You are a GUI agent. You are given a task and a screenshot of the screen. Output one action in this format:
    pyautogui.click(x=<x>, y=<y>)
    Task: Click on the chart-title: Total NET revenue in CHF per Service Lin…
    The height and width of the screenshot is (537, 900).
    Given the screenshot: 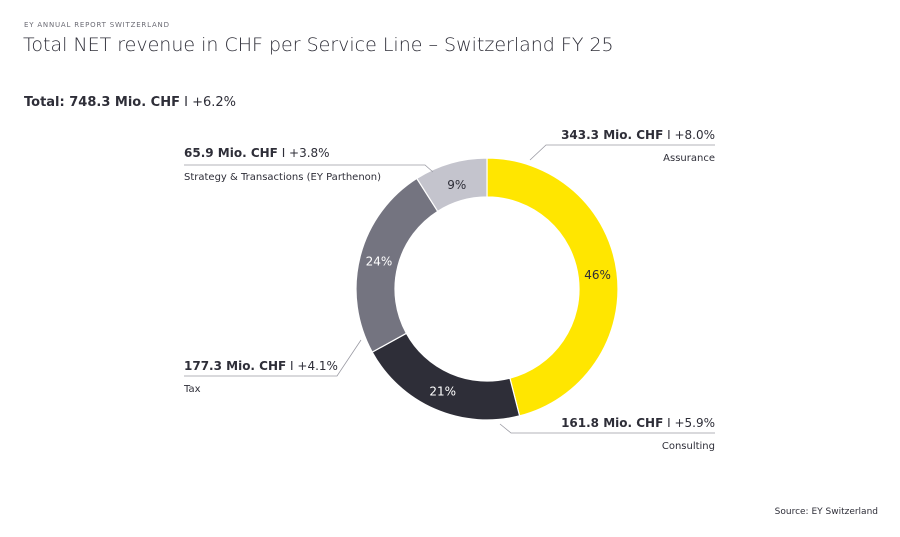 What is the action you would take?
    pyautogui.click(x=318, y=45)
    